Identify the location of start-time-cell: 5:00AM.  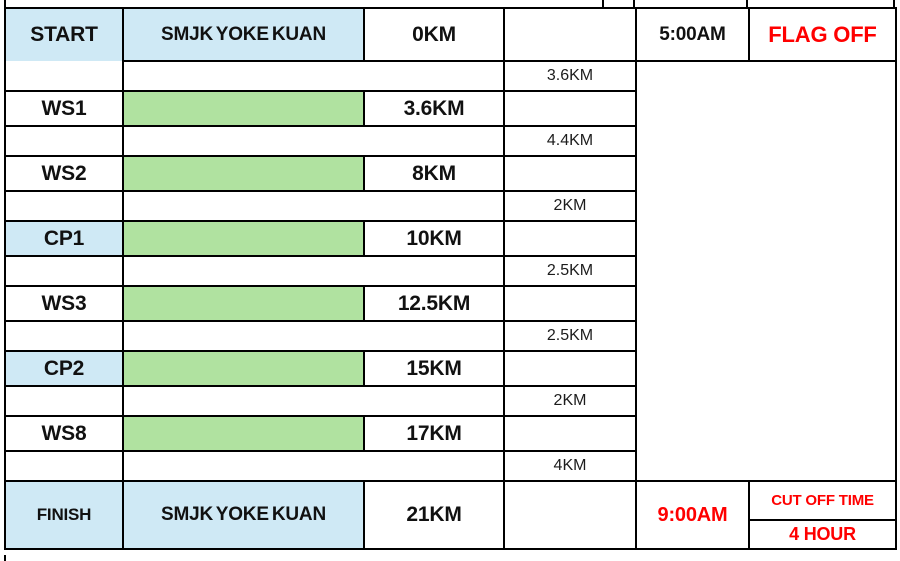
(692, 34).